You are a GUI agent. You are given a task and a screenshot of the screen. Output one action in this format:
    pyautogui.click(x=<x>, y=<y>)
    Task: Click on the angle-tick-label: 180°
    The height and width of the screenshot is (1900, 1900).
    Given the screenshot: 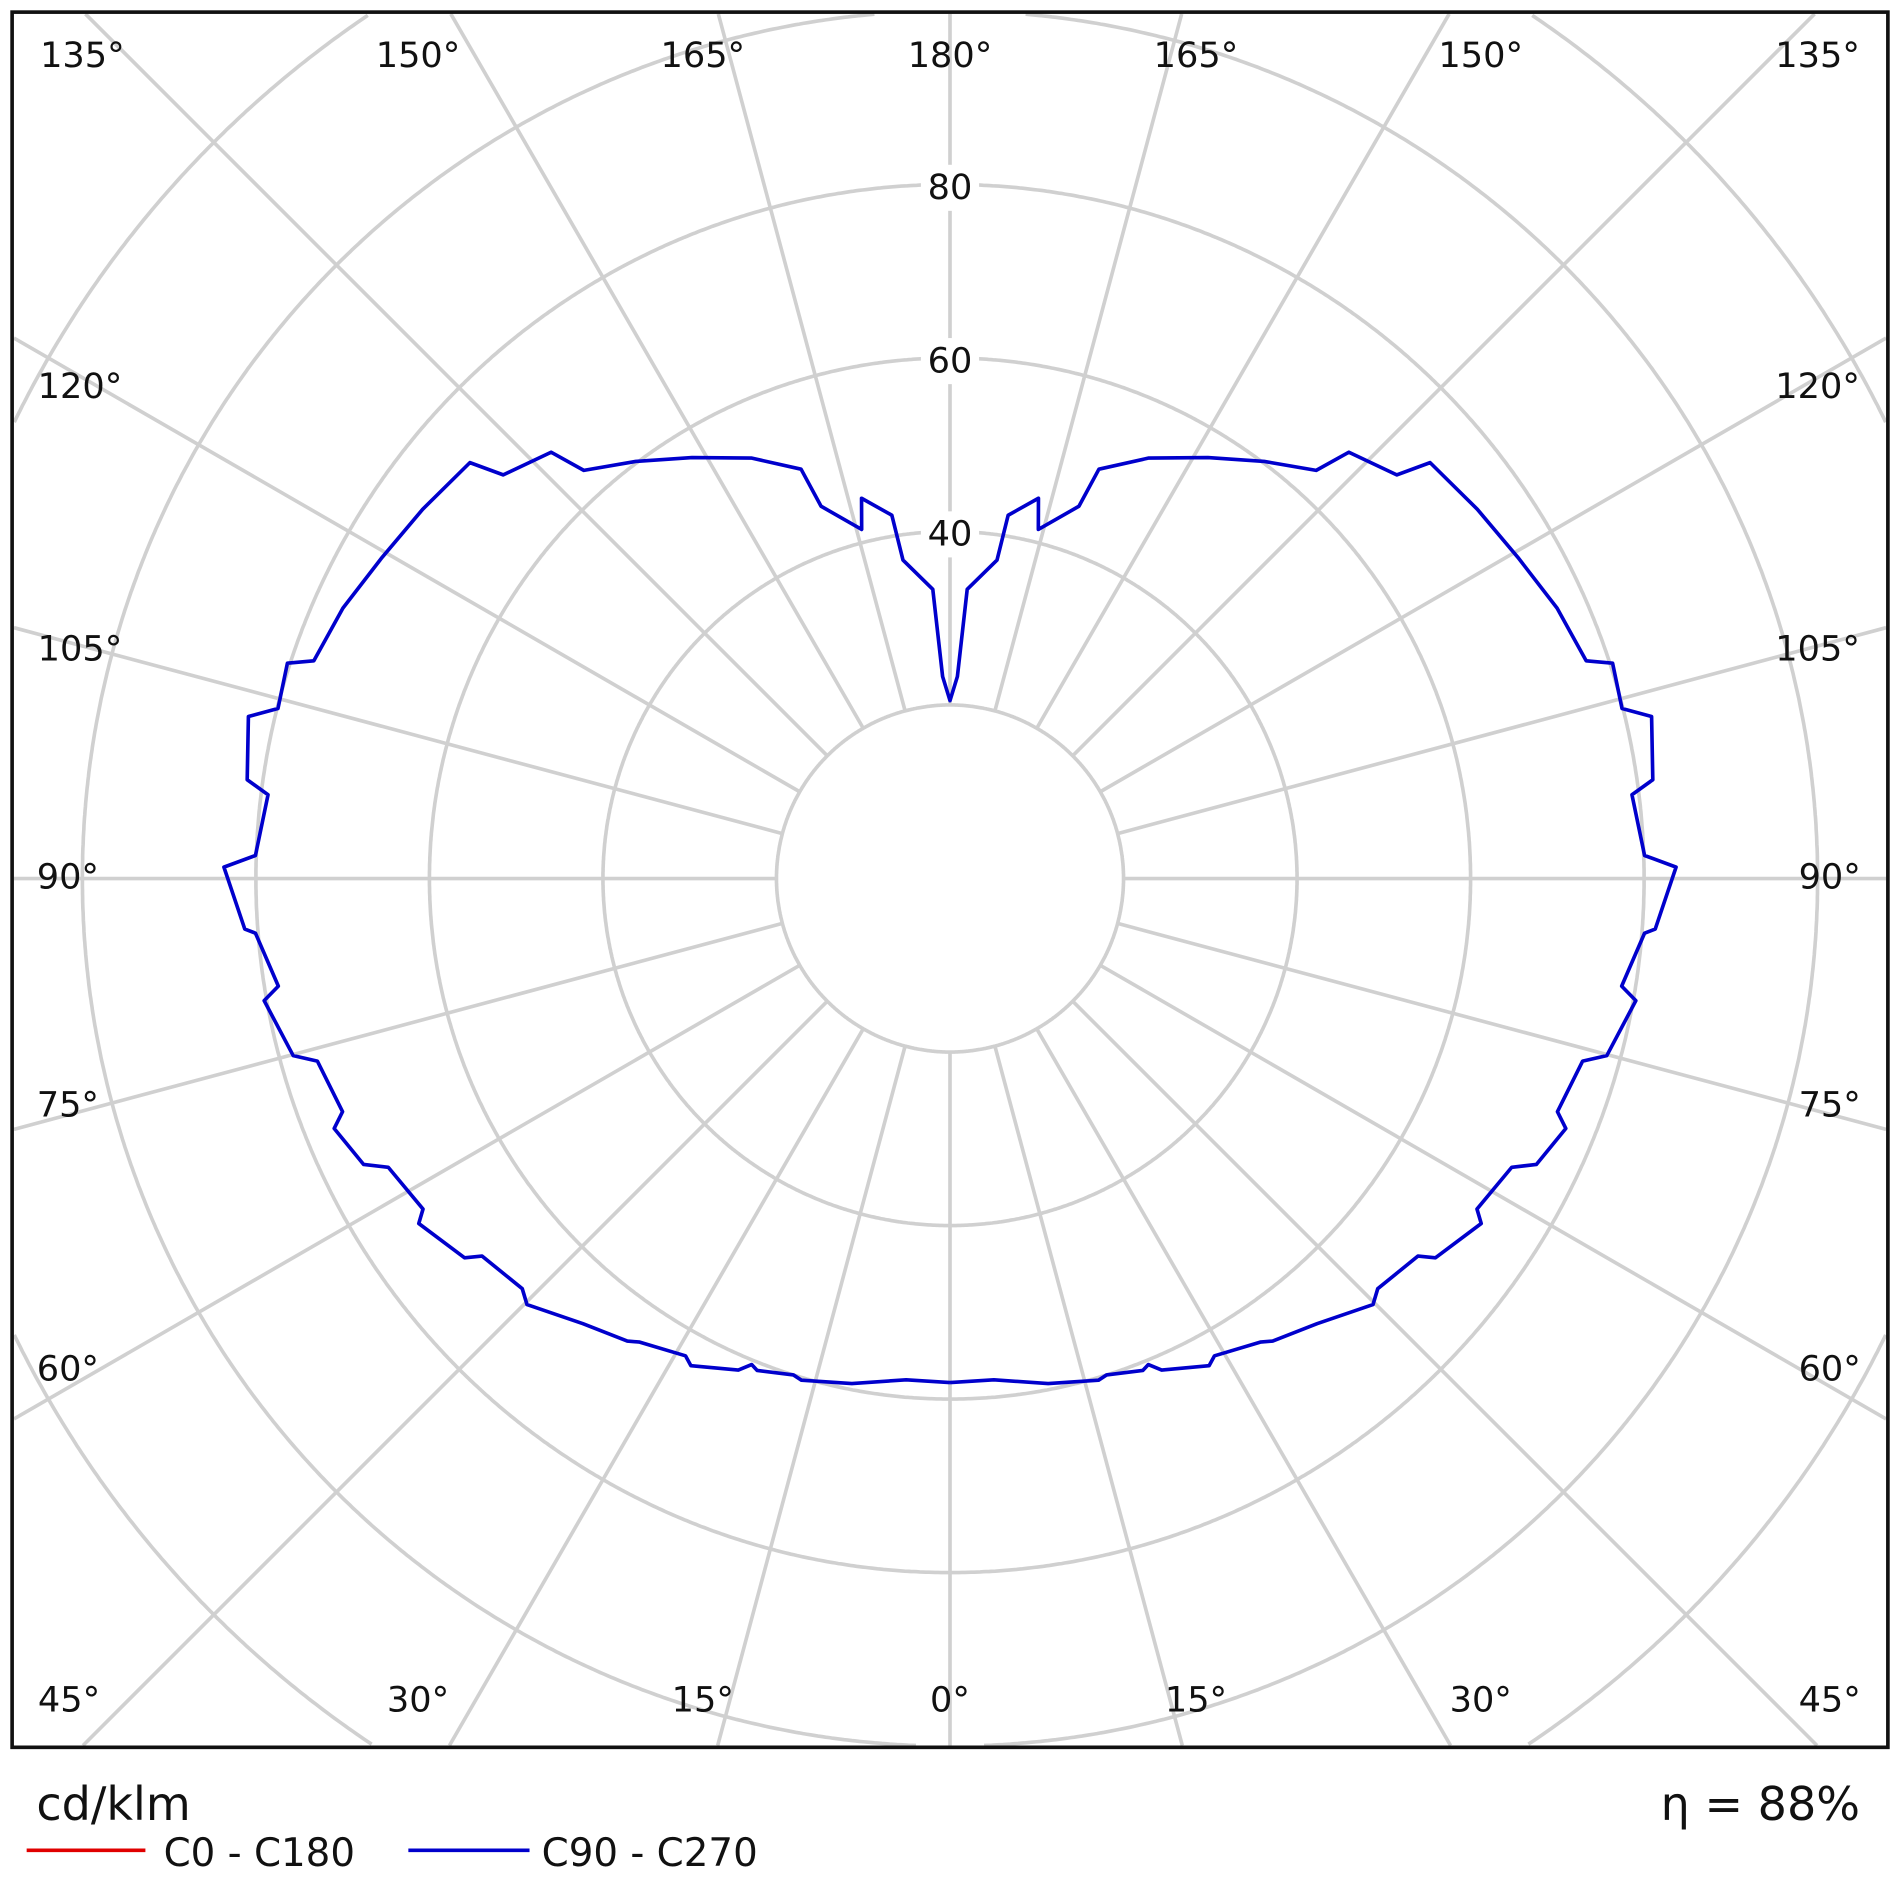 What is the action you would take?
    pyautogui.click(x=950, y=55)
    